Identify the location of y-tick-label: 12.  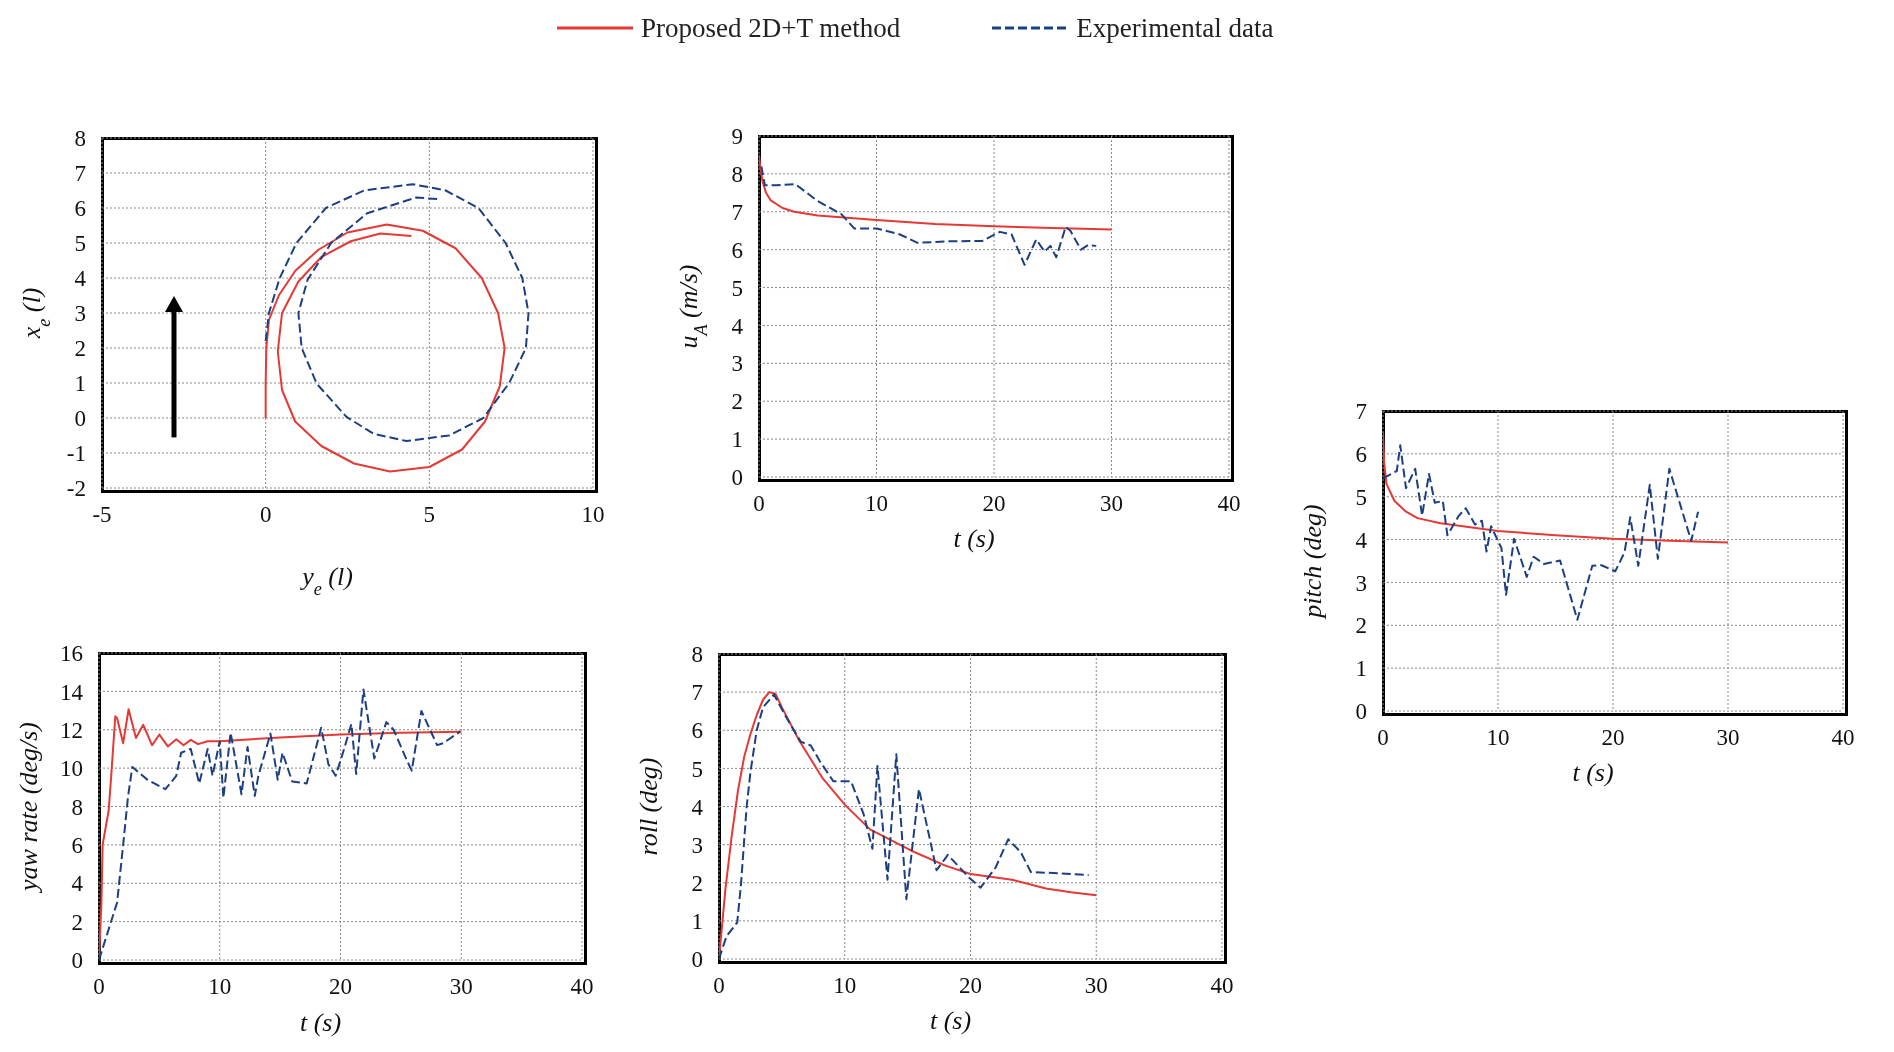
(71, 730).